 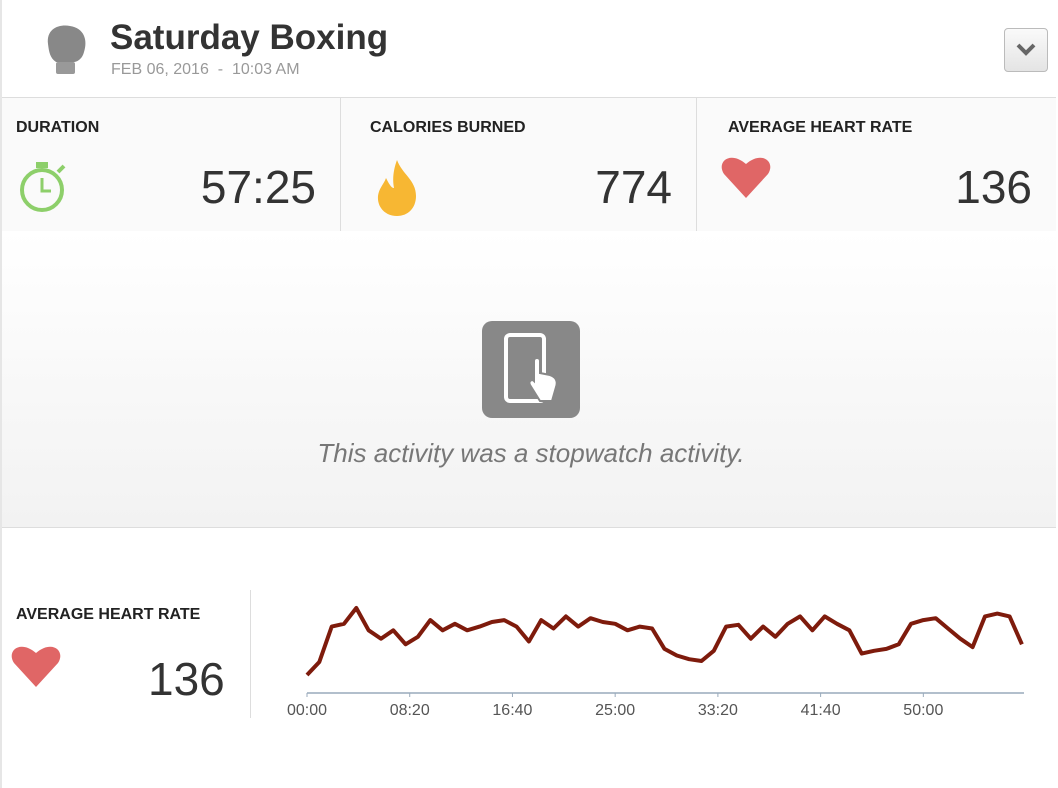 I want to click on stat-duration: DURATION 57:25, so click(x=171, y=164).